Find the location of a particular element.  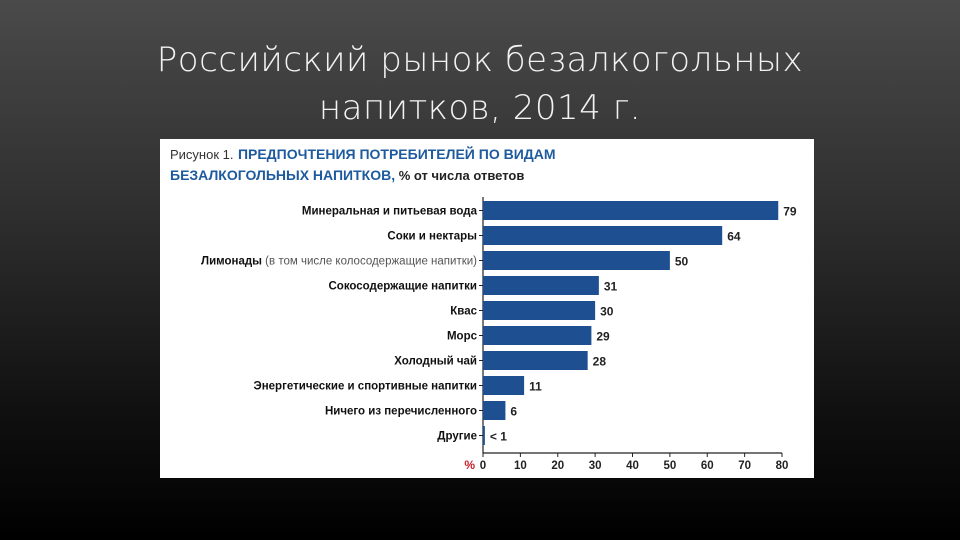

category-label: Сокосодержащие напитки is located at coordinates (402, 287).